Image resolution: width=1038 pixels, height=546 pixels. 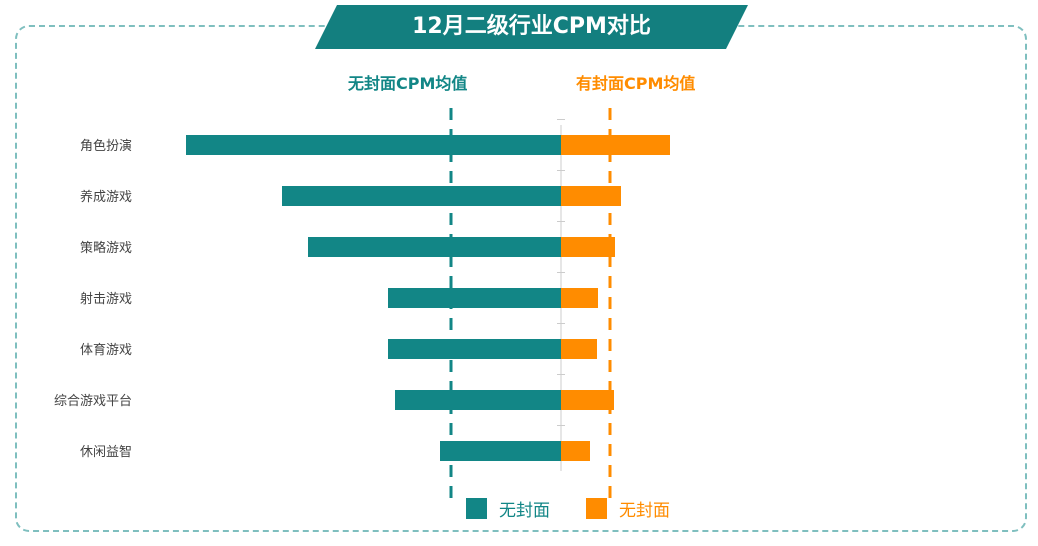 I want to click on chart-title: 12月二级行业CPM对比, so click(x=531, y=26).